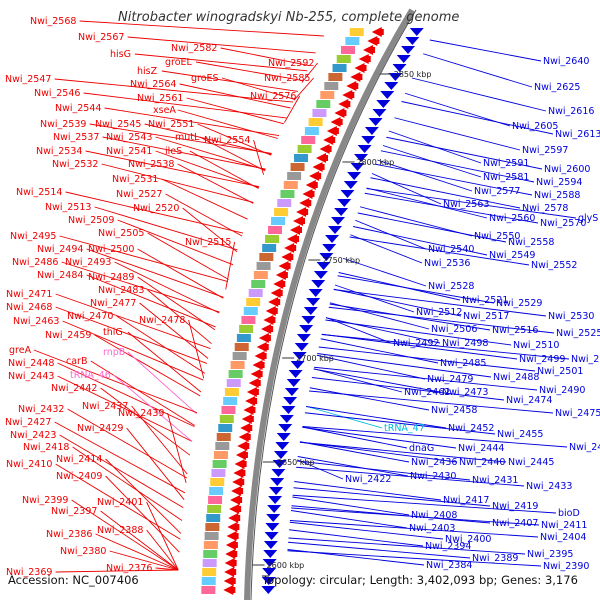 The image size is (600, 600). I want to click on gene-label-left: Nwi_2376, so click(129, 568).